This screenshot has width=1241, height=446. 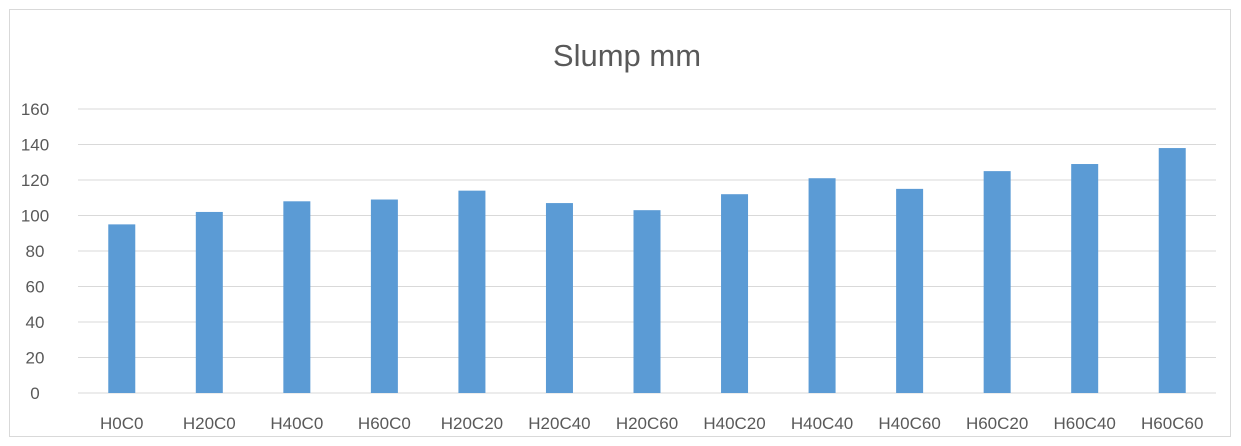 I want to click on bar-h20c20, so click(x=472, y=291).